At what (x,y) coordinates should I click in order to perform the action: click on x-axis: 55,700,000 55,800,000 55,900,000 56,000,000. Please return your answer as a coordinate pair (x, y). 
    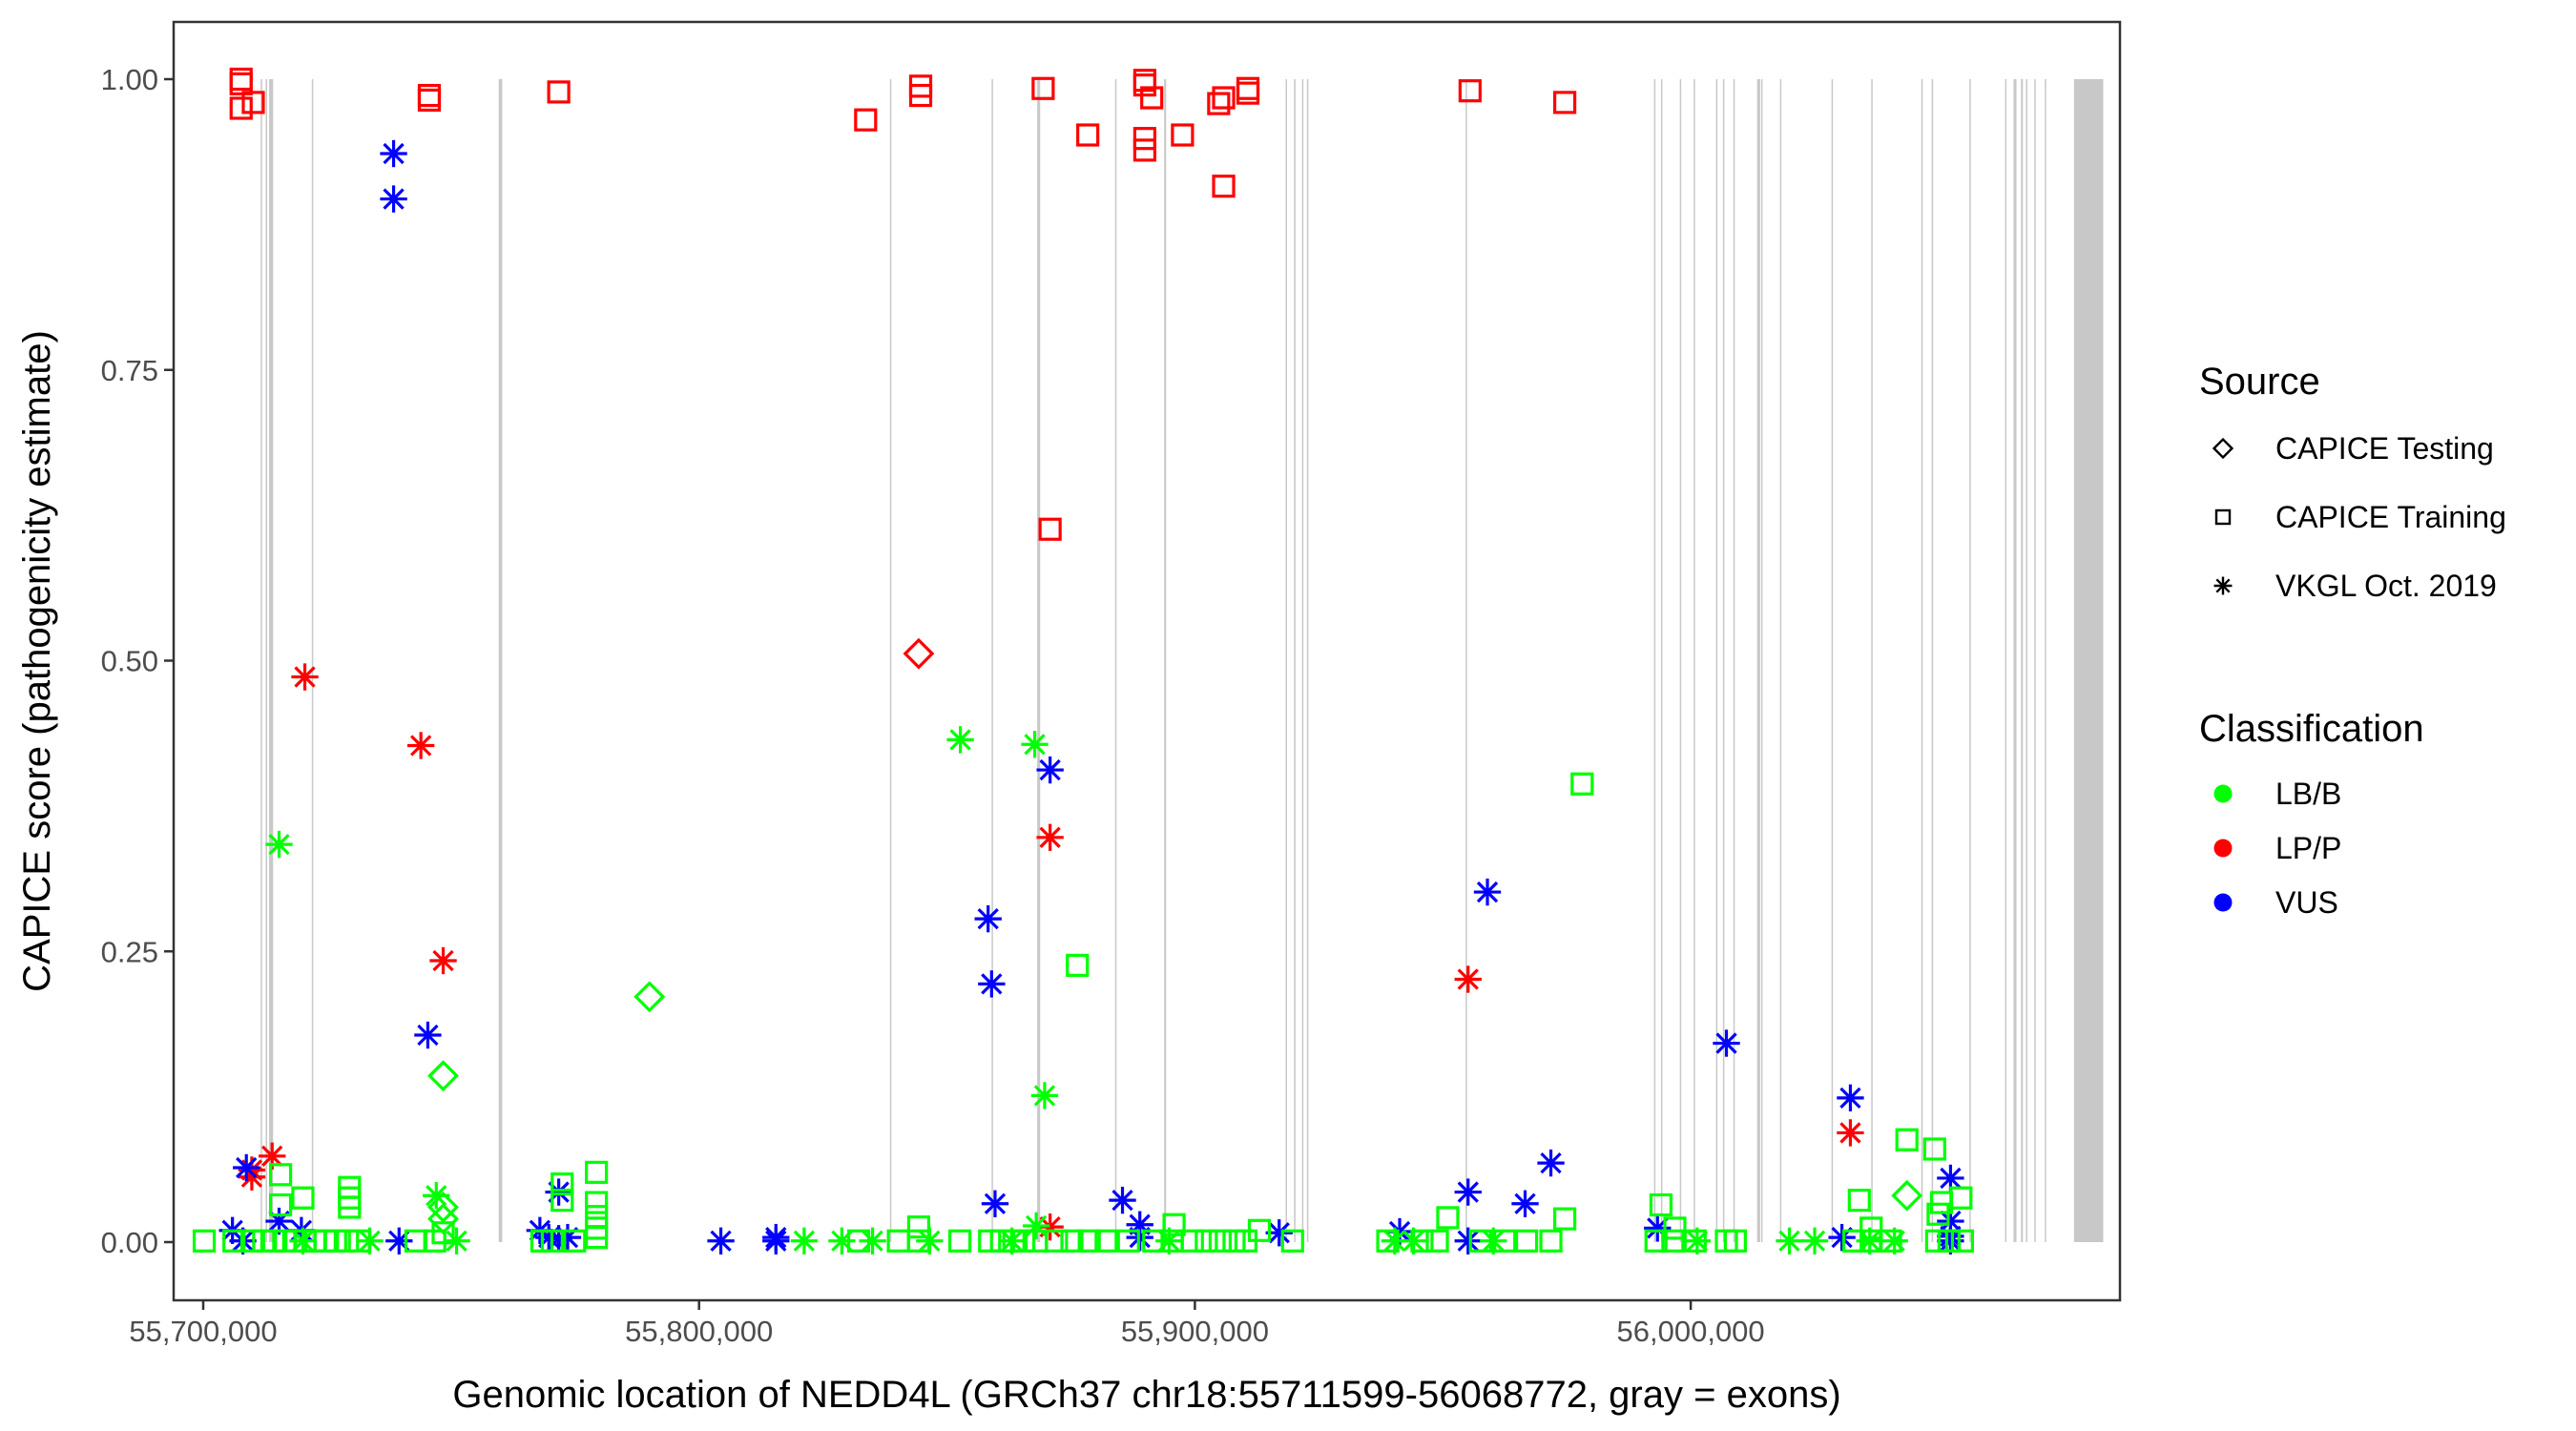
    Looking at the image, I should click on (947, 1324).